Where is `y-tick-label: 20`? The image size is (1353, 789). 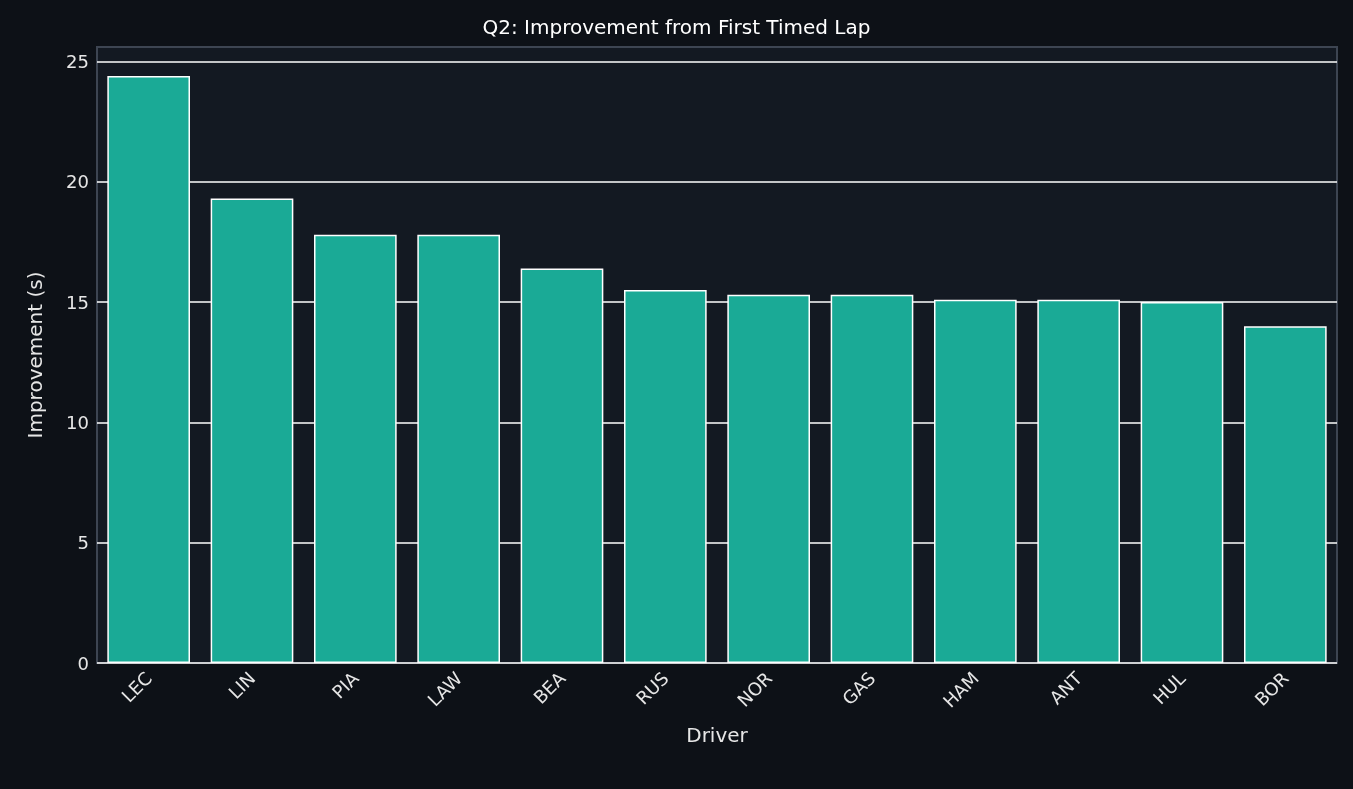
y-tick-label: 20 is located at coordinates (77, 182).